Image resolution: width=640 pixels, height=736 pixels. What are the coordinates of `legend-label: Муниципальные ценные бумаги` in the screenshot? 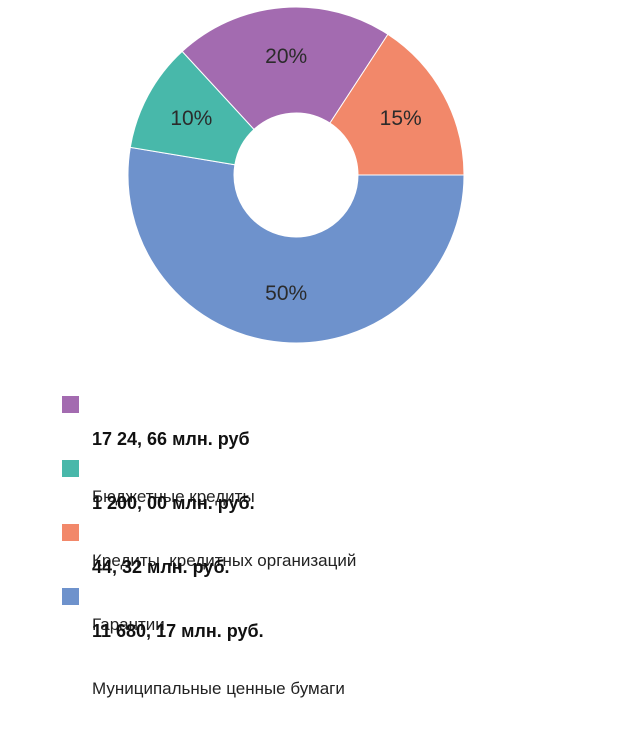 It's located at (218, 688).